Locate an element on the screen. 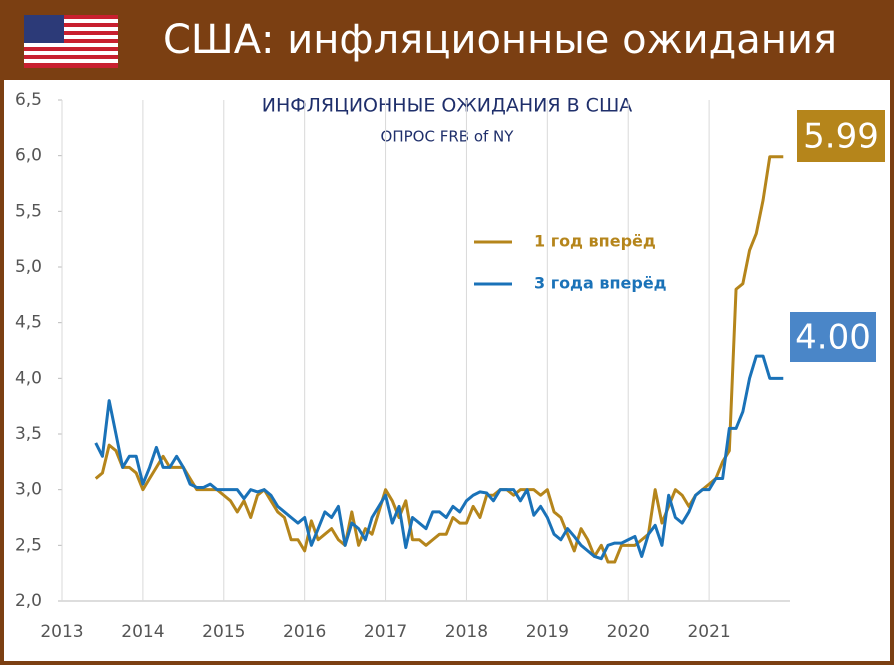  y-tick-label: 5,0 is located at coordinates (28, 267).